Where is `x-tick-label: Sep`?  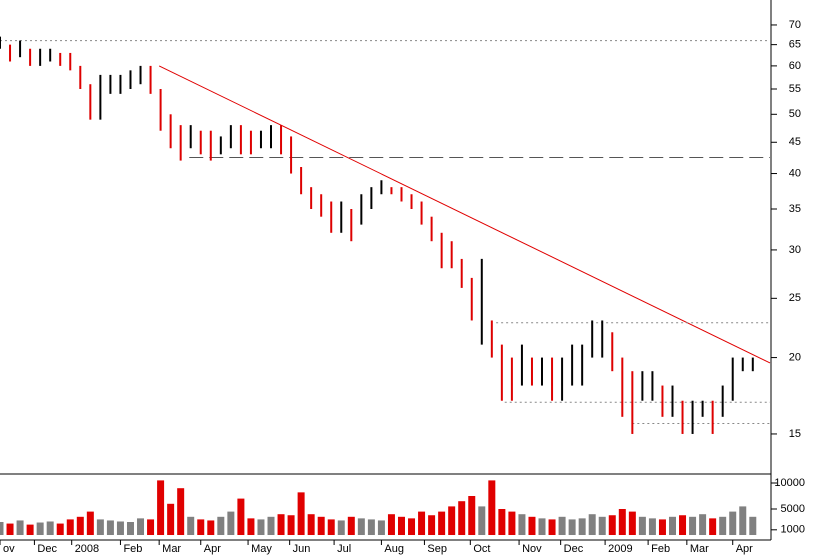 x-tick-label: Sep is located at coordinates (437, 549).